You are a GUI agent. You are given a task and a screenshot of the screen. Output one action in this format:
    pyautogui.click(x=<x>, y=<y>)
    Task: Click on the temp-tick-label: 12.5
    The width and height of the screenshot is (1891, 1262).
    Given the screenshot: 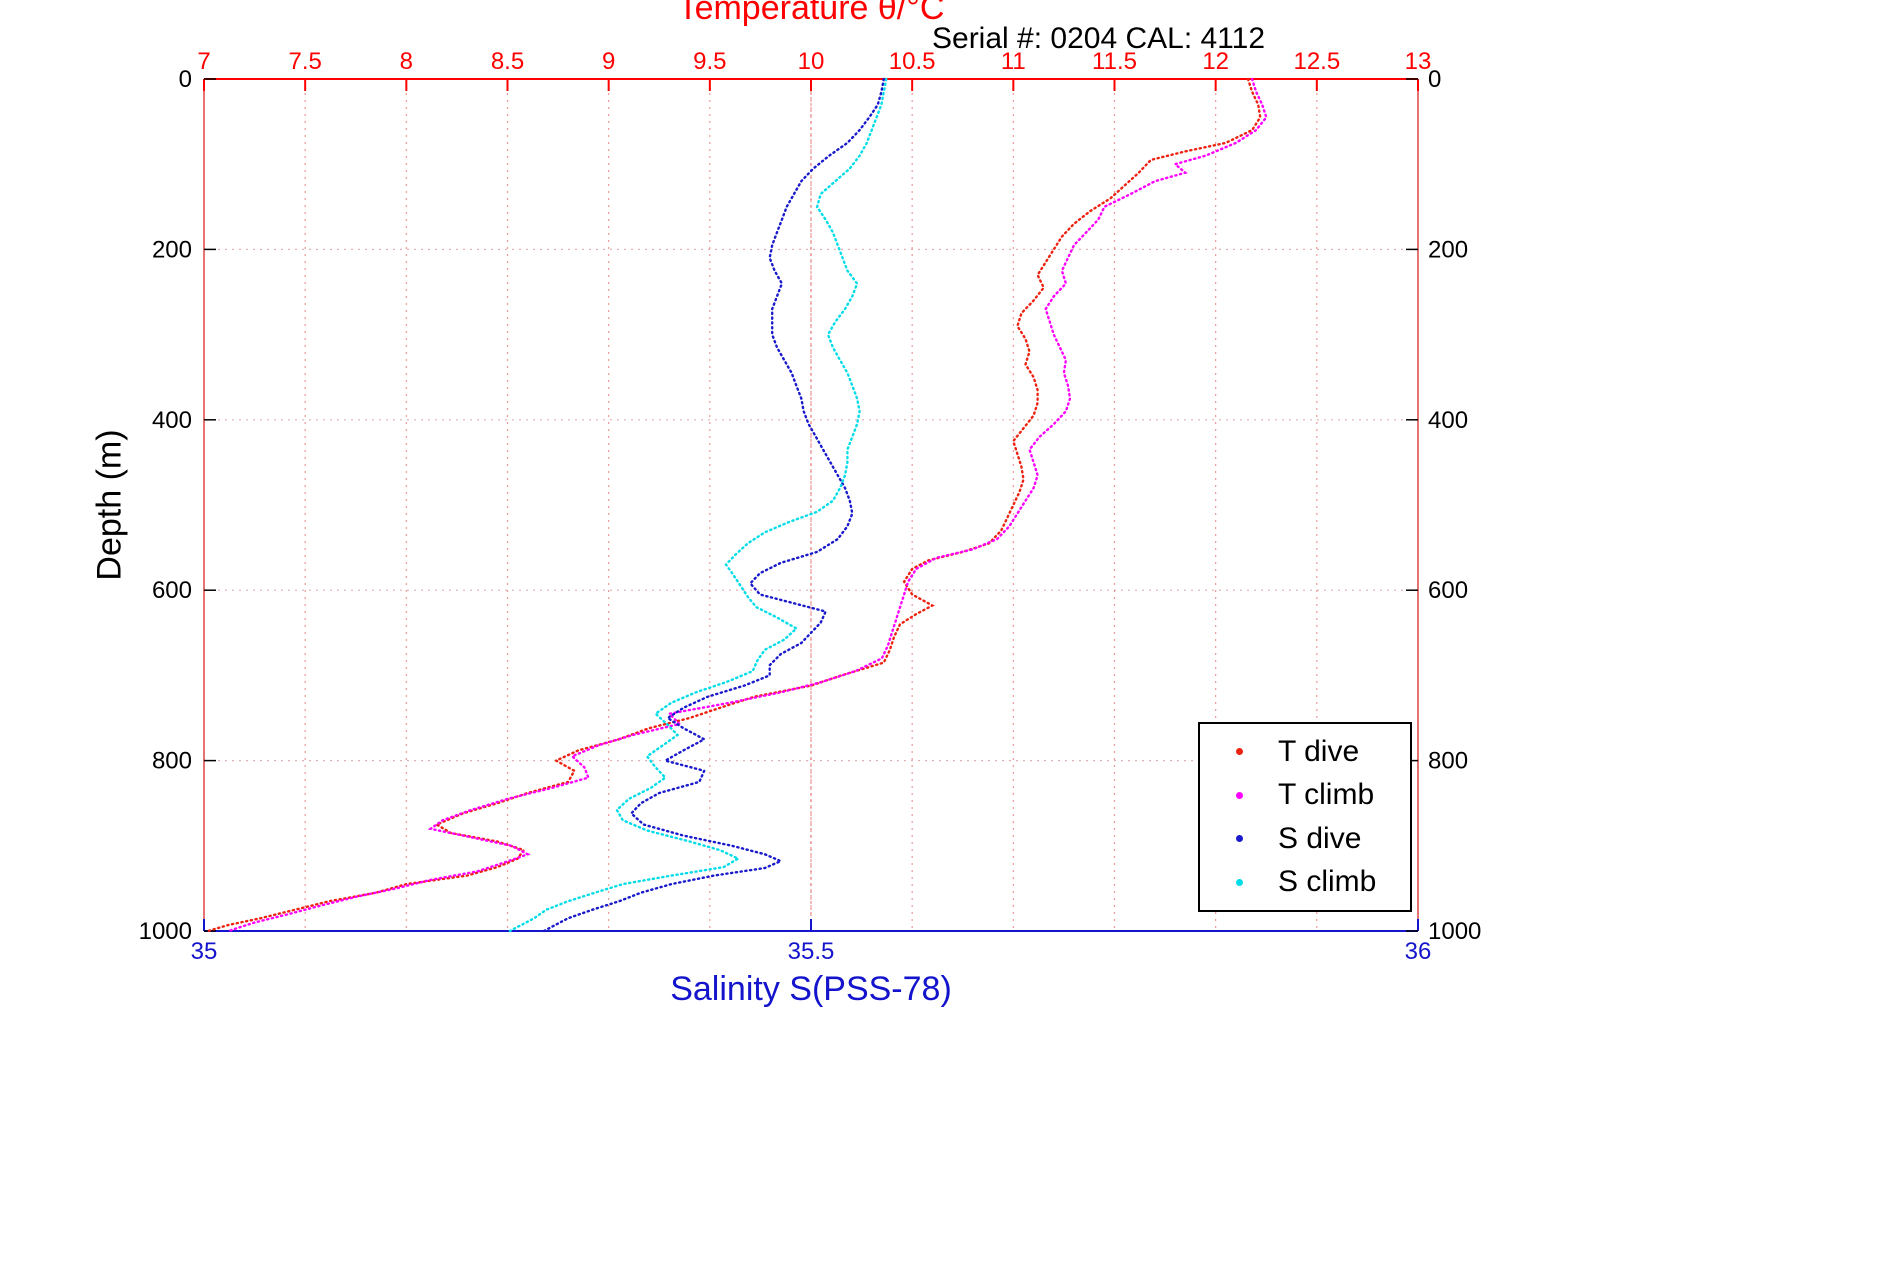 What is the action you would take?
    pyautogui.click(x=1316, y=61)
    